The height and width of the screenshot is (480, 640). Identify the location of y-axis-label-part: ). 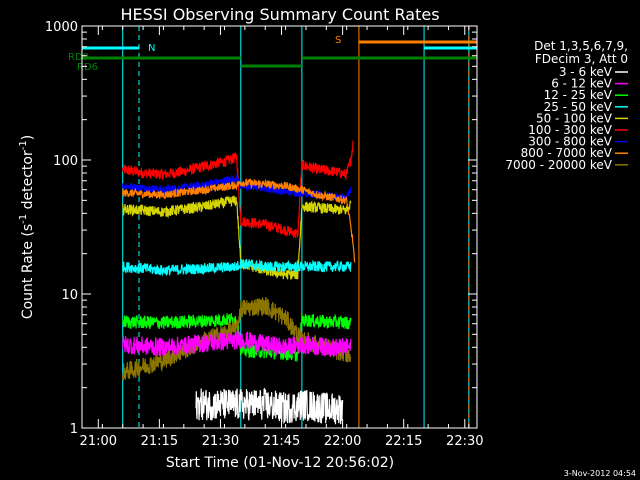
(28, 137).